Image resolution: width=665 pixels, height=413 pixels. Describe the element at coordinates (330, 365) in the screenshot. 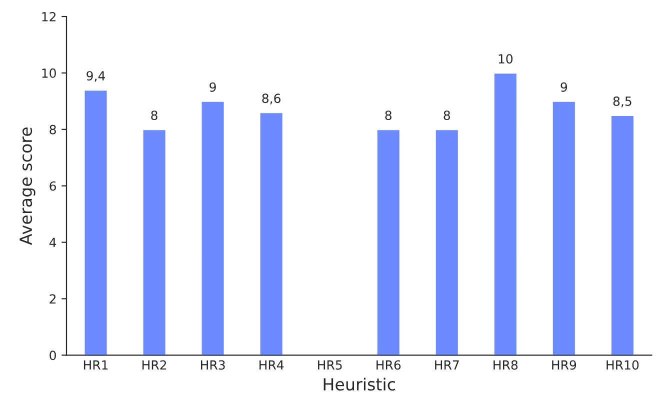

I see `x-tick-label: HR5` at that location.